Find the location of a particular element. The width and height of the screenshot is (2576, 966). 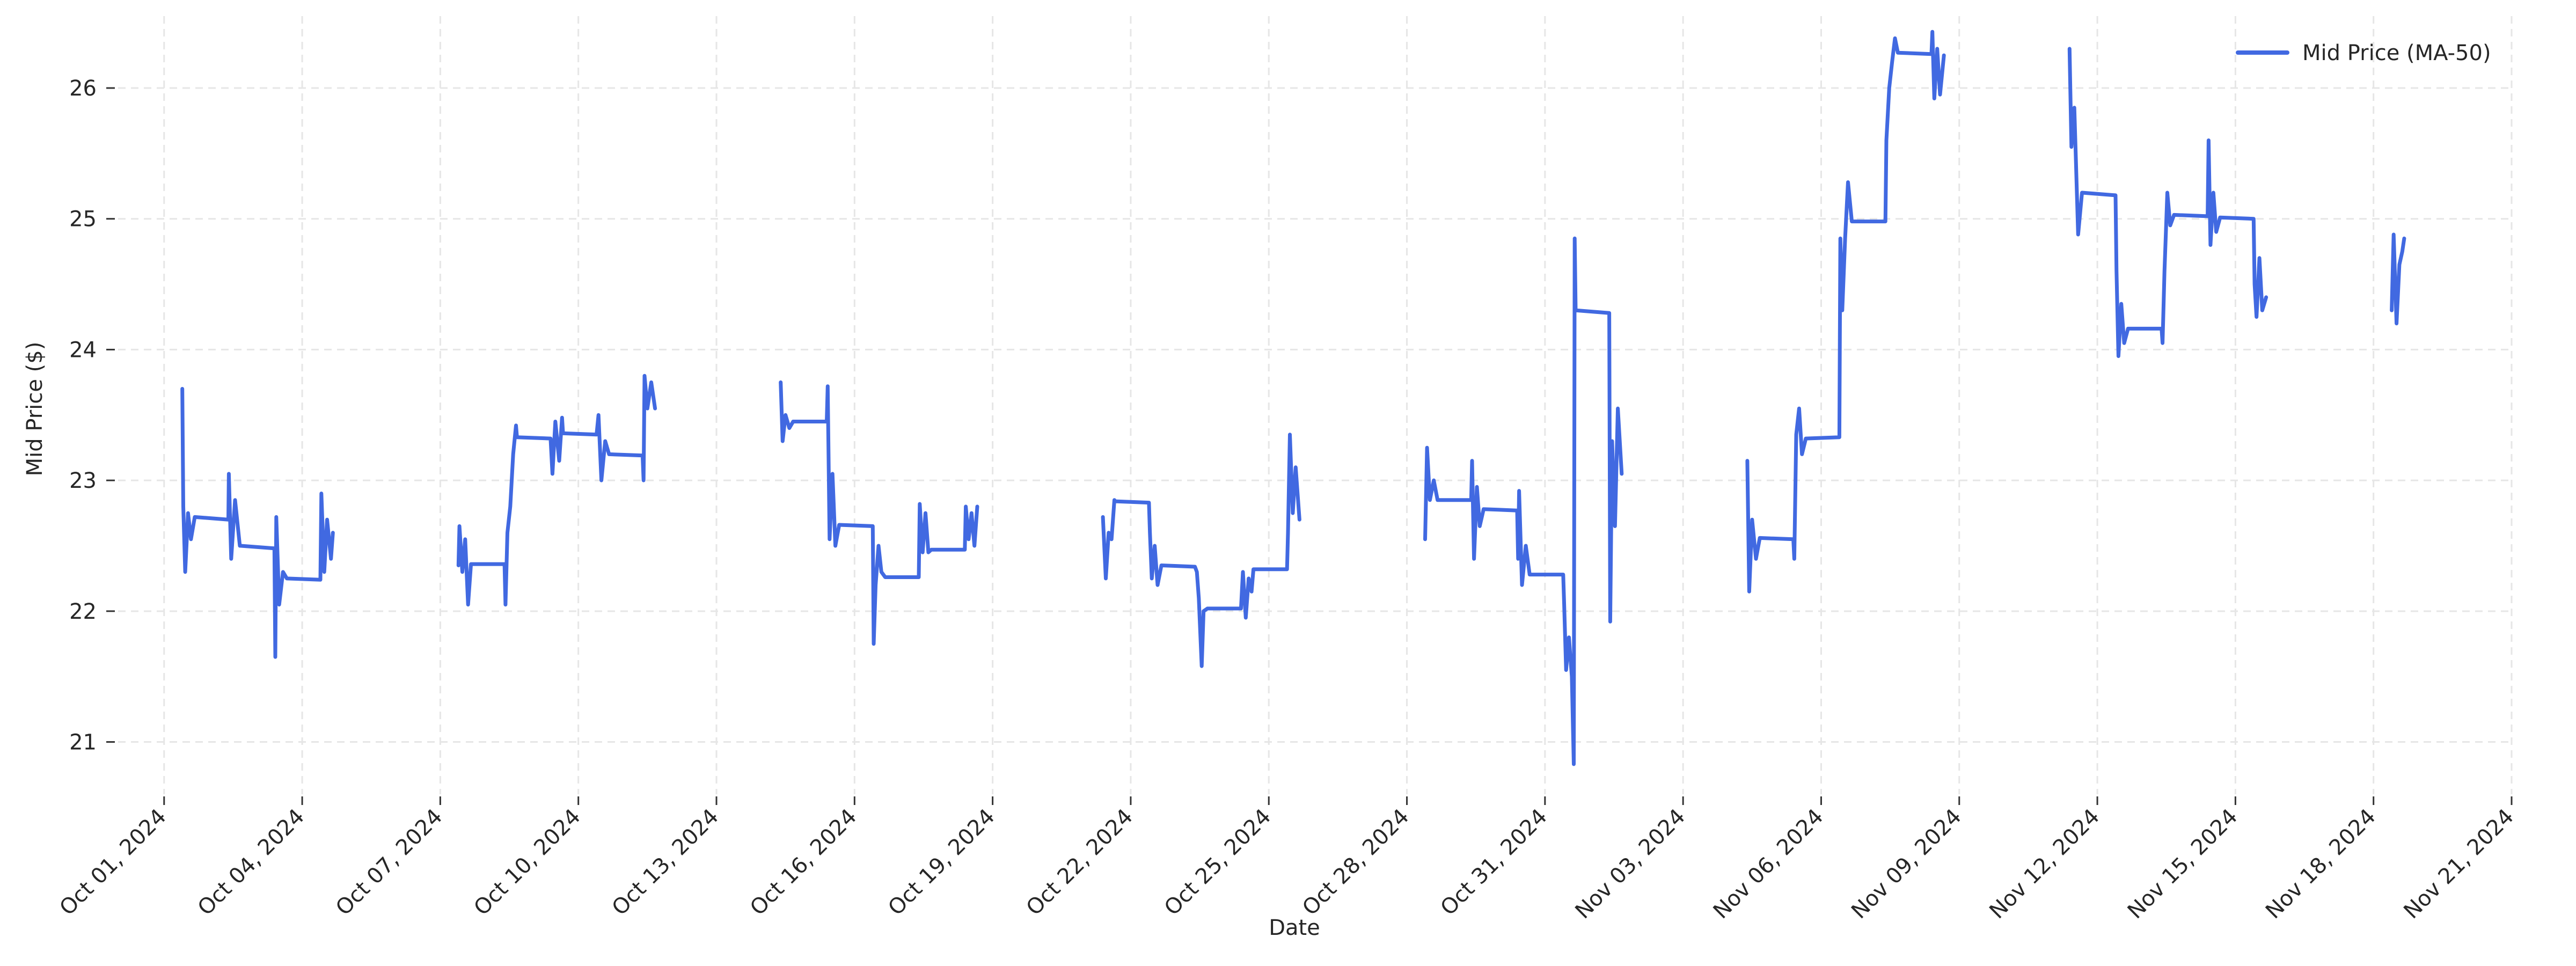

y-tick-label: 23 is located at coordinates (83, 481).